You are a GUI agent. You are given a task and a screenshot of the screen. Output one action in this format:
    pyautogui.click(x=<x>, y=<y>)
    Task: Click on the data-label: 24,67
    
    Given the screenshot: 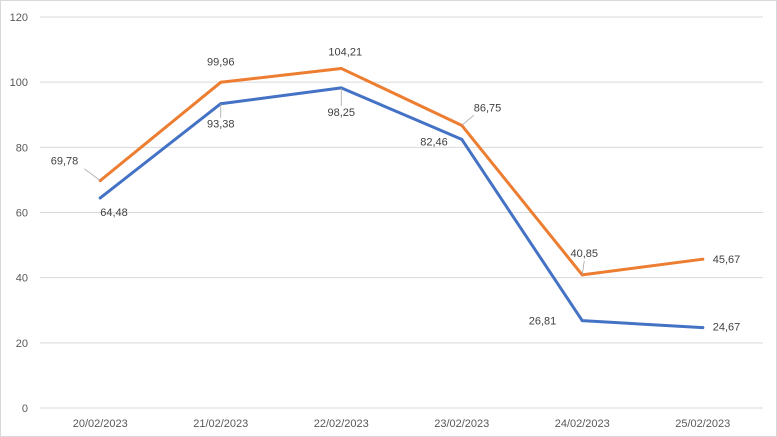 What is the action you would take?
    pyautogui.click(x=727, y=328)
    